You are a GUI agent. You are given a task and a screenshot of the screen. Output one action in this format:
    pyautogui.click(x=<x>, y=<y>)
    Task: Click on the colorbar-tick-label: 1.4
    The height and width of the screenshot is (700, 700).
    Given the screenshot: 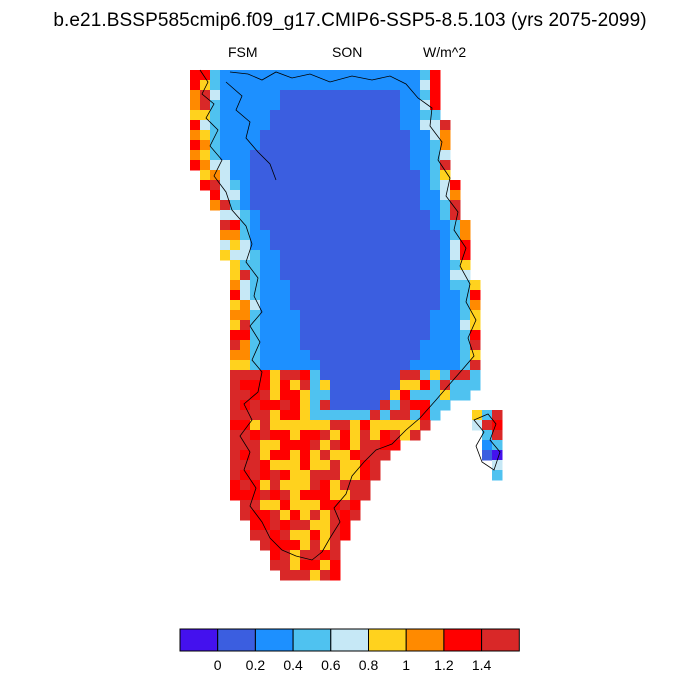 What is the action you would take?
    pyautogui.click(x=482, y=665)
    